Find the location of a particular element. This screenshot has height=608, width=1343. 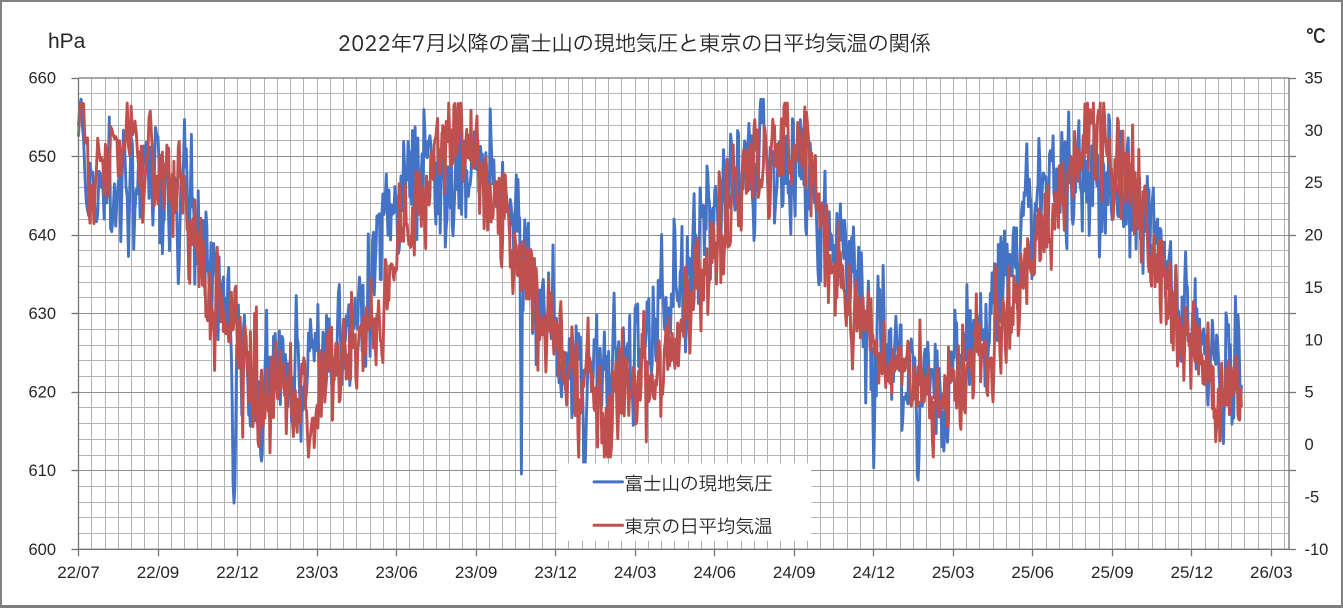

svg-text: -10 is located at coordinates (1317, 550).